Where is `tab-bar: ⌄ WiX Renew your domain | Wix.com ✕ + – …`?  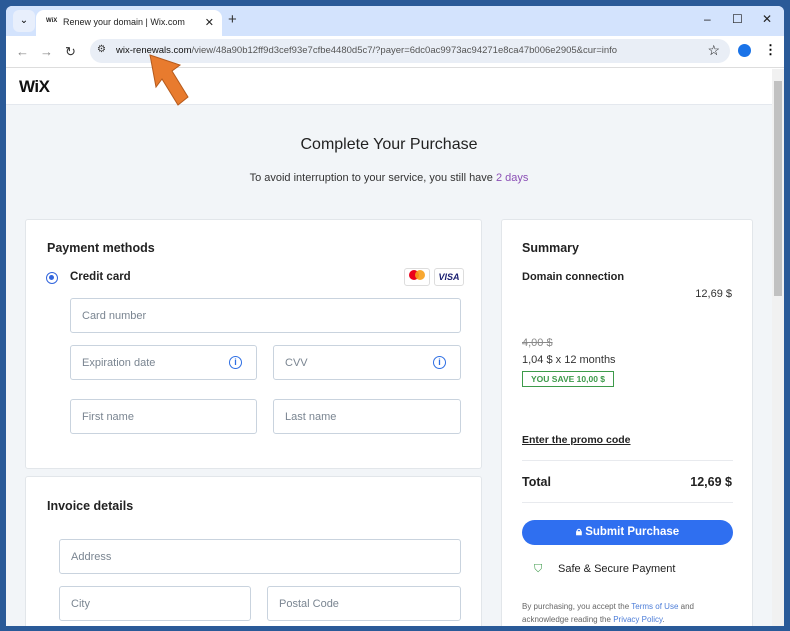 tab-bar: ⌄ WiX Renew your domain | Wix.com ✕ + – … is located at coordinates (395, 21).